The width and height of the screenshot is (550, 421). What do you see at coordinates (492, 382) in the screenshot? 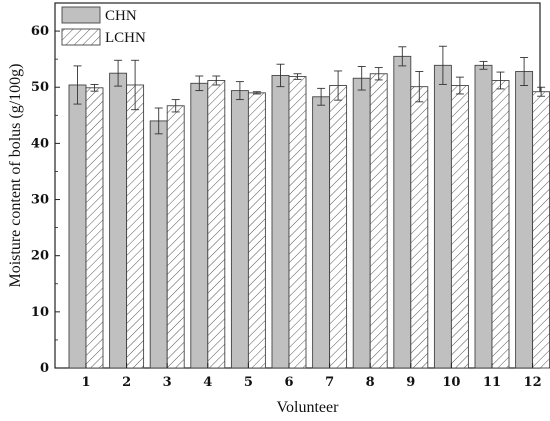
I see `x-tick-label-11: 11` at bounding box center [492, 382].